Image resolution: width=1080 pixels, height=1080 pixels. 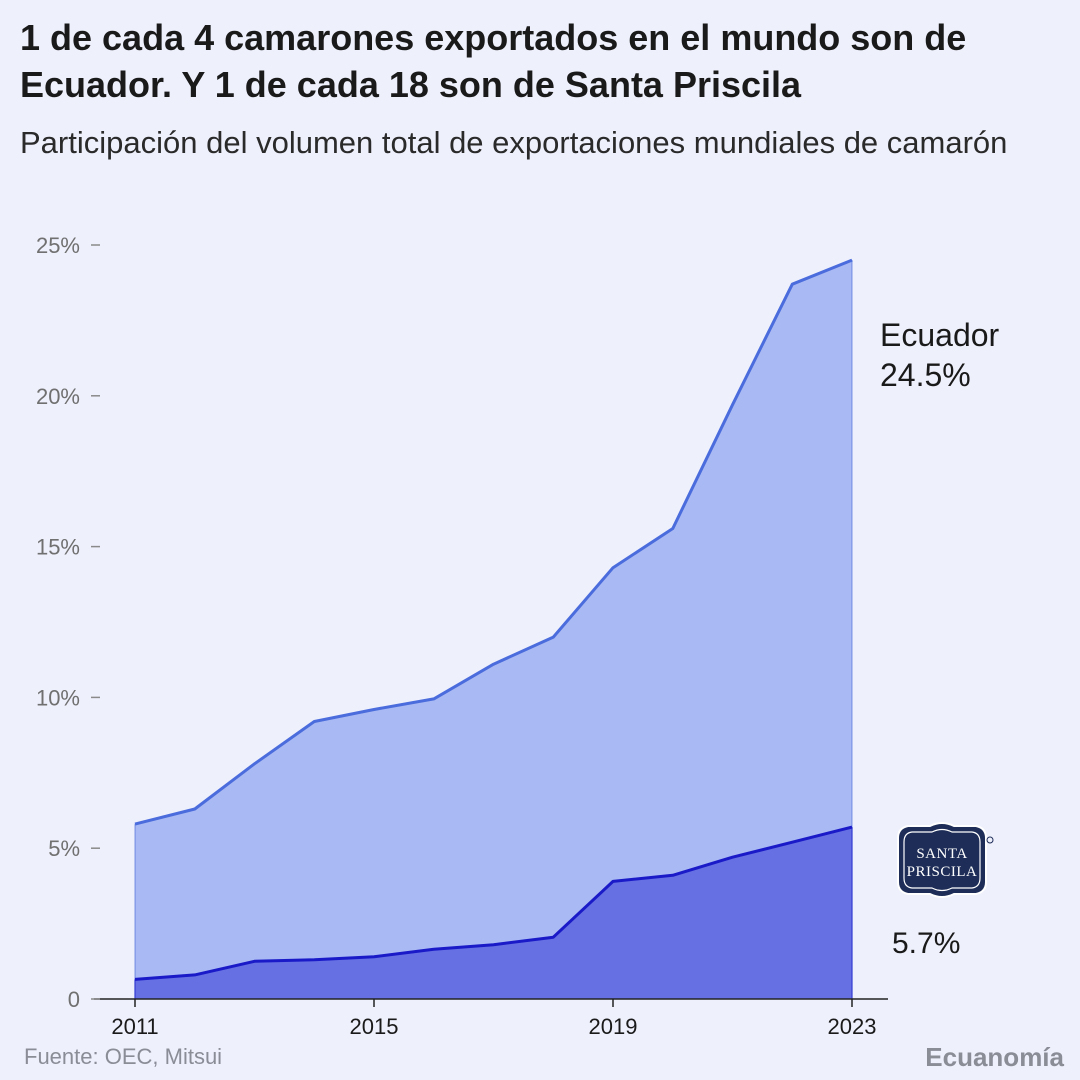 What do you see at coordinates (925, 375) in the screenshot?
I see `series-value-ecuador: 24.5%` at bounding box center [925, 375].